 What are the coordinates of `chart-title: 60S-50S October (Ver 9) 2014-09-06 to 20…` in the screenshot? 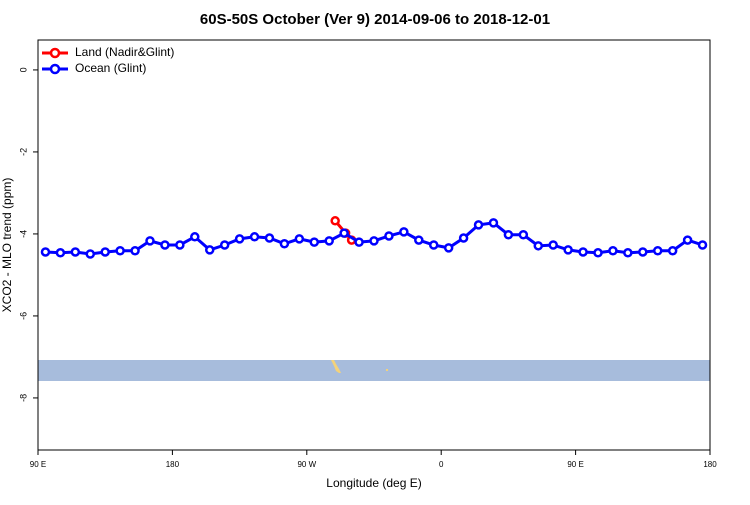 It's located at (375, 19).